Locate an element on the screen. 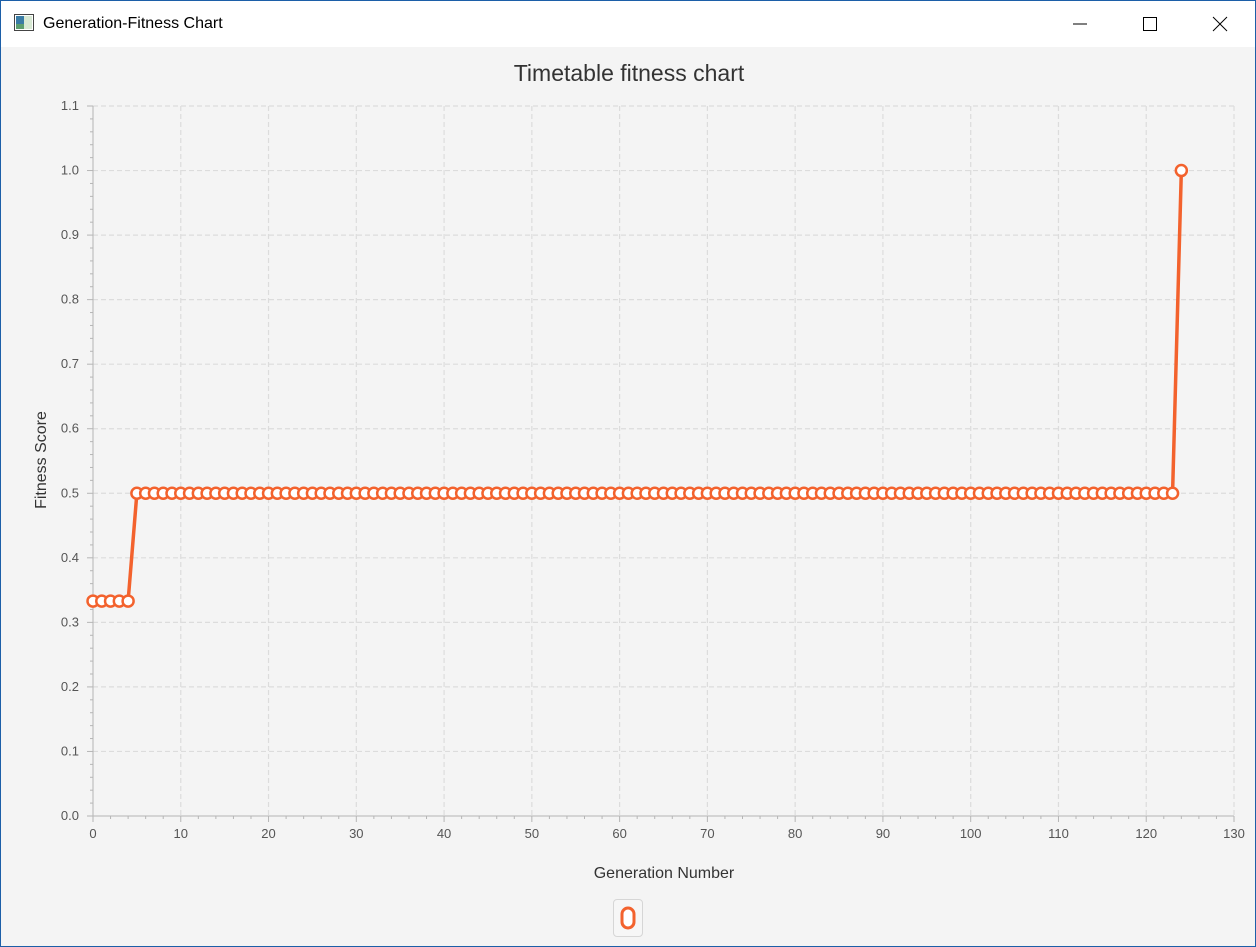 The width and height of the screenshot is (1256, 947). y-tick-label: 0.9 is located at coordinates (70, 234).